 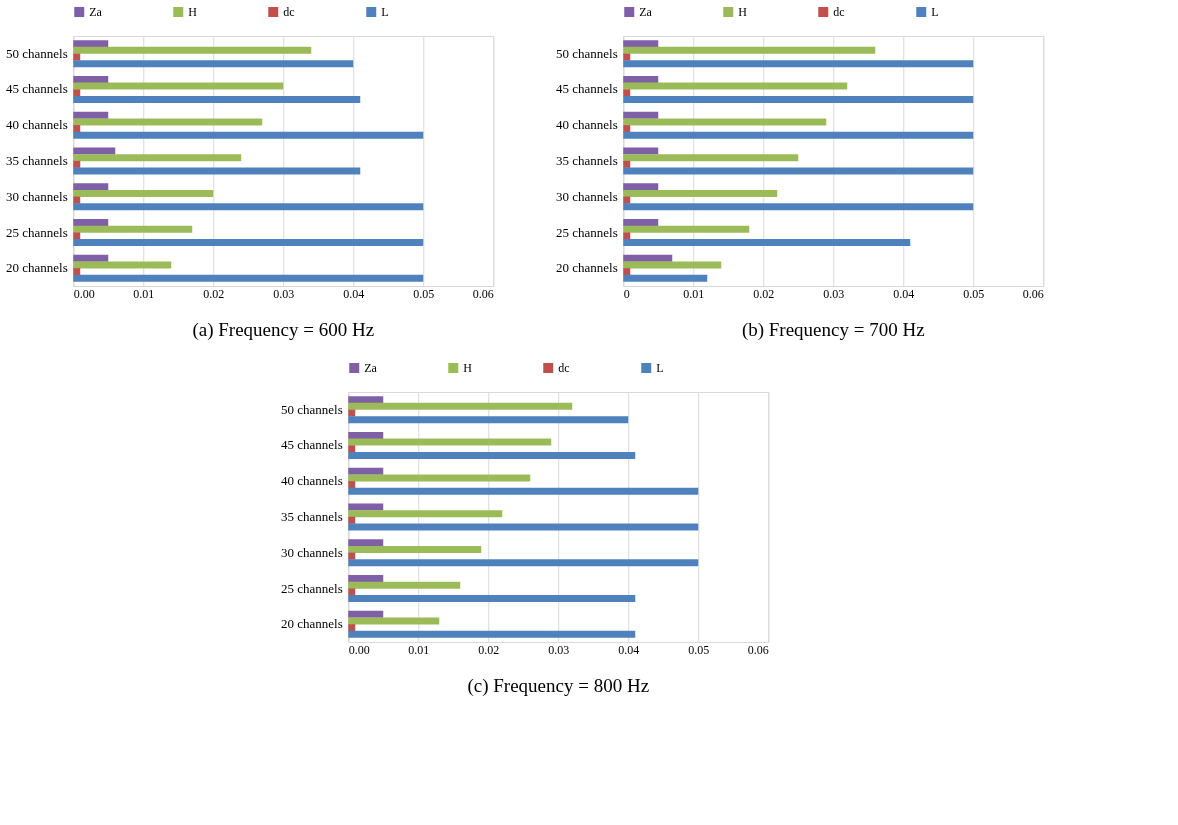 What do you see at coordinates (626, 293) in the screenshot?
I see `x-tick-label: 0` at bounding box center [626, 293].